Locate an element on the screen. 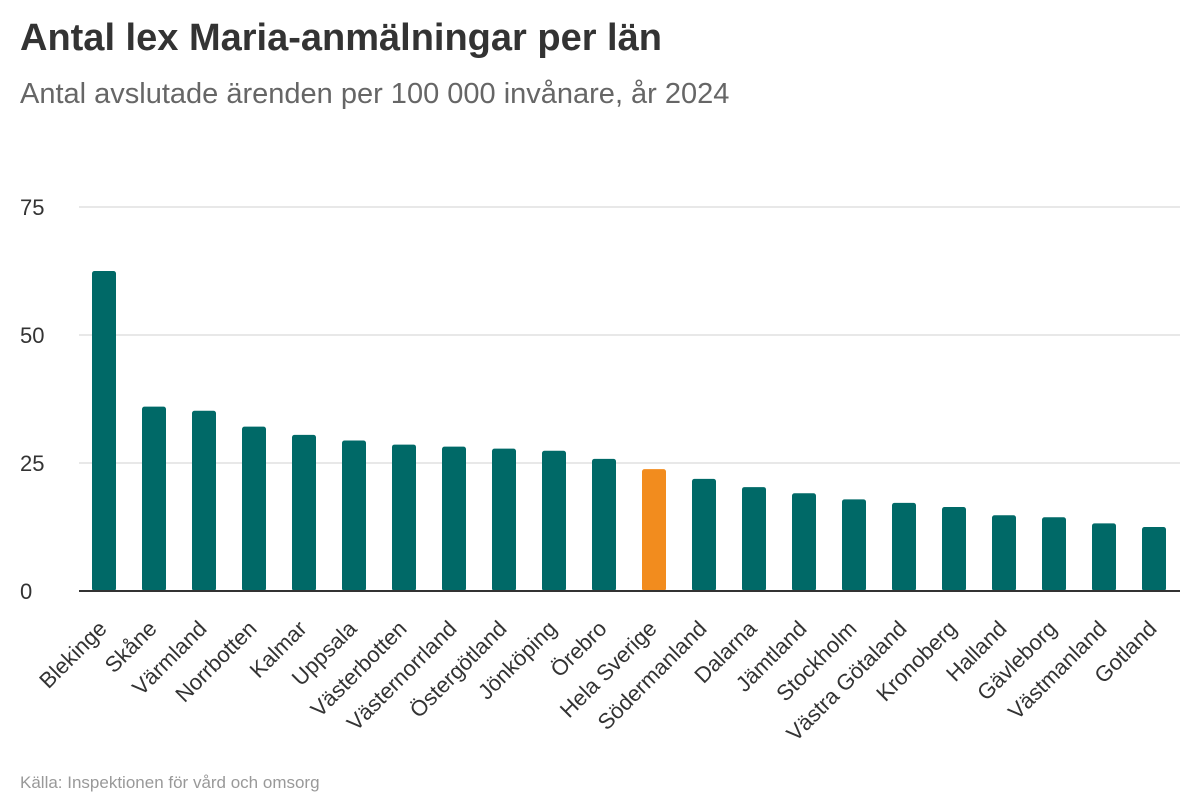  x-tick-label: Blekinge is located at coordinates (72, 654).